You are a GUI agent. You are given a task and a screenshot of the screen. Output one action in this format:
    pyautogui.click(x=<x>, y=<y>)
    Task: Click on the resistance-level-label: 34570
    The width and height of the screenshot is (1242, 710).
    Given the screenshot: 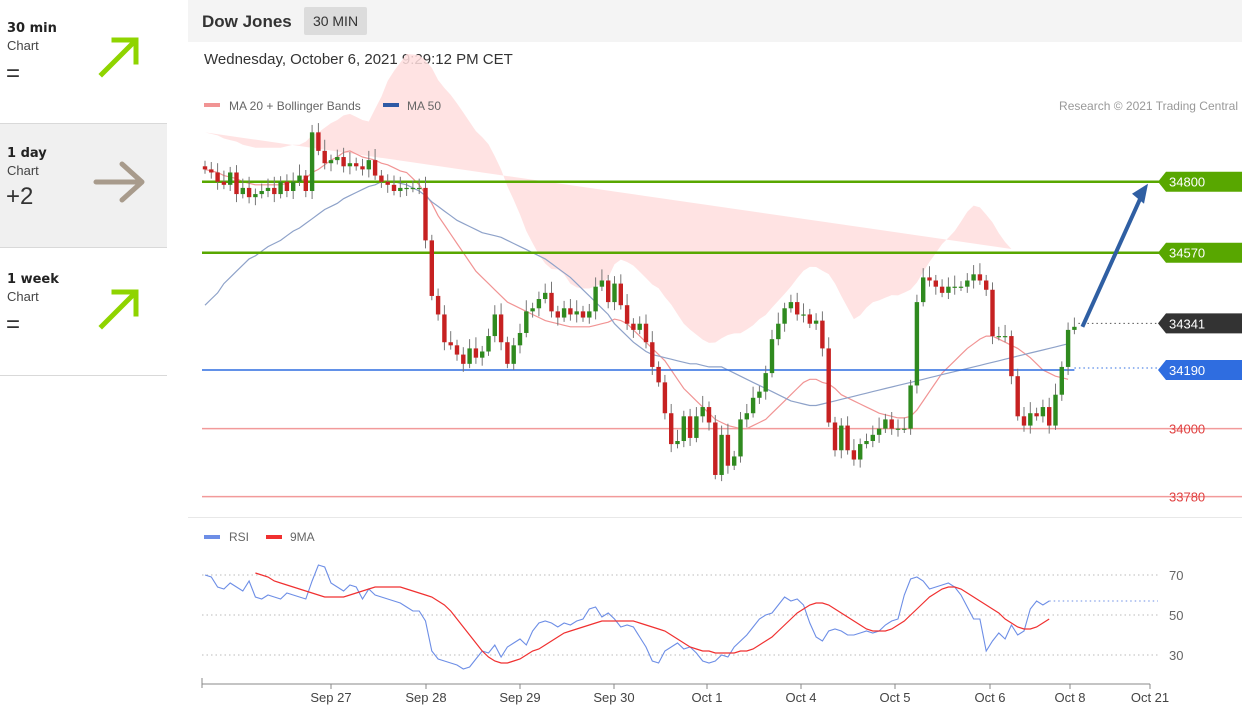 What is the action you would take?
    pyautogui.click(x=1187, y=253)
    